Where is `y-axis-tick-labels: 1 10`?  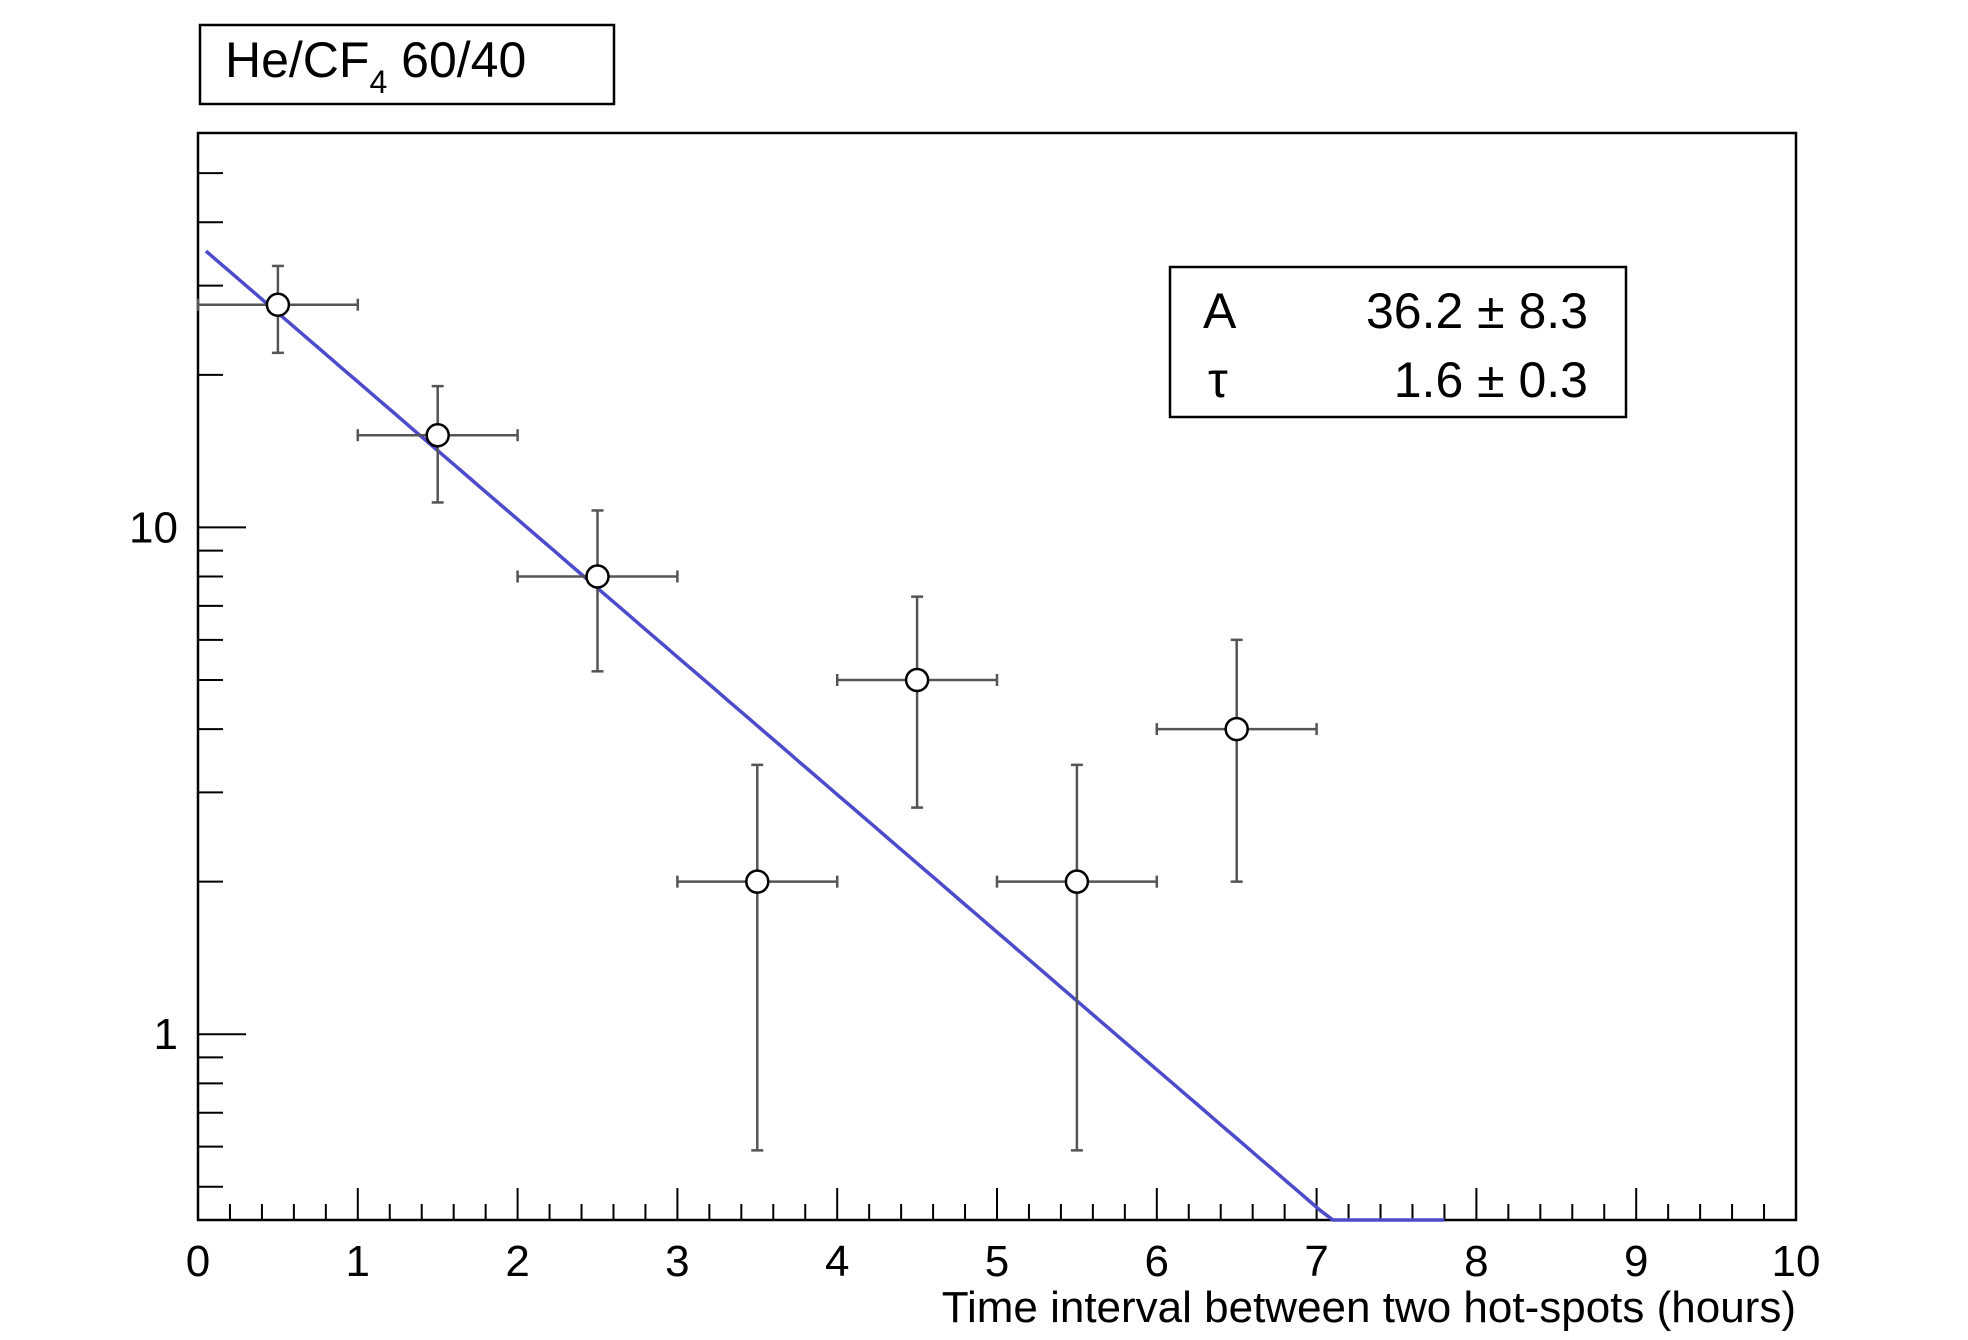
y-axis-tick-labels: 1 10 is located at coordinates (153, 781).